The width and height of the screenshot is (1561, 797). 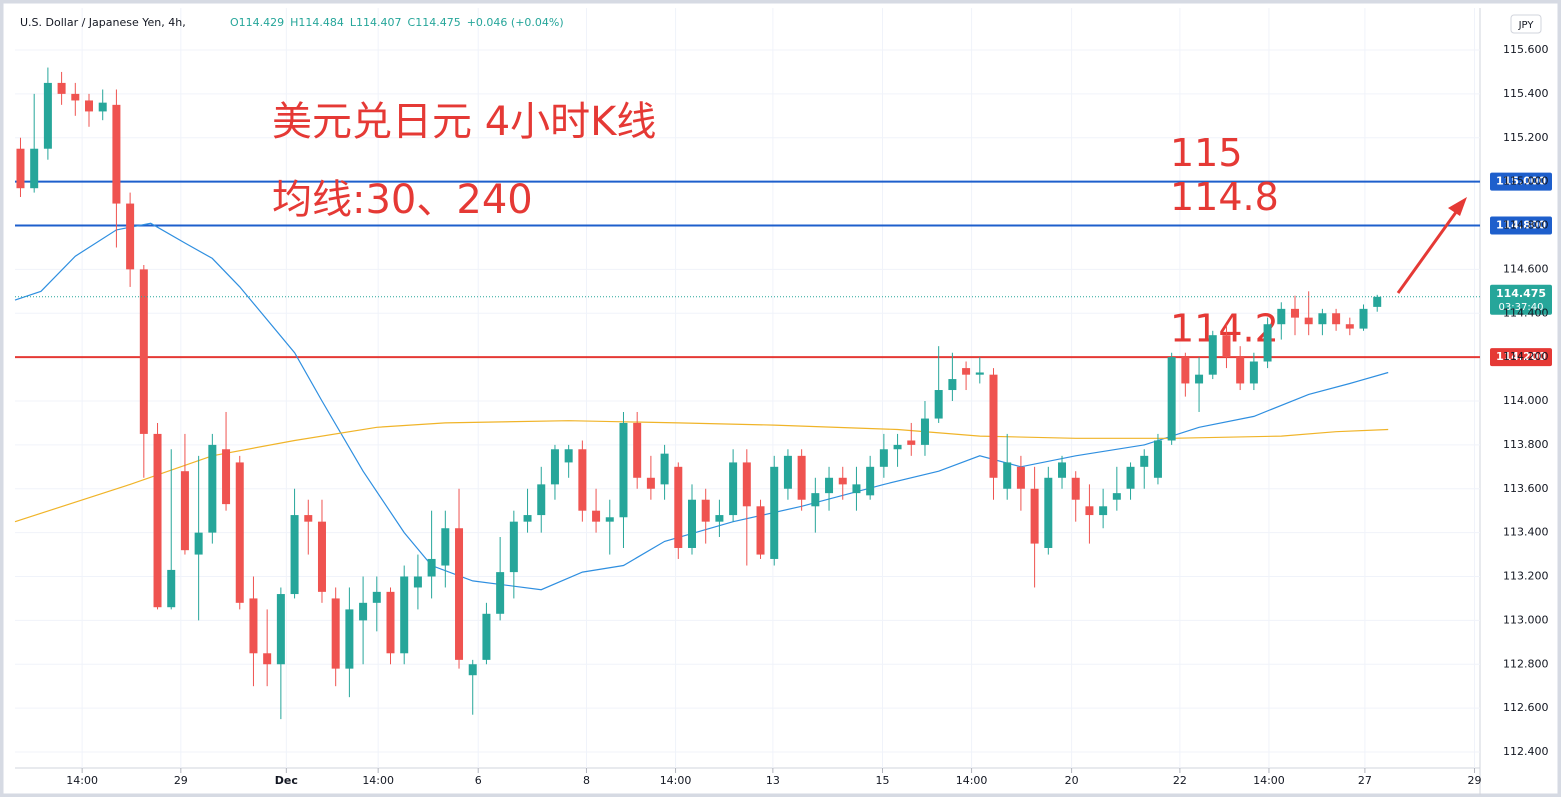 I want to click on y-tick-label: 114.200, so click(x=1526, y=356).